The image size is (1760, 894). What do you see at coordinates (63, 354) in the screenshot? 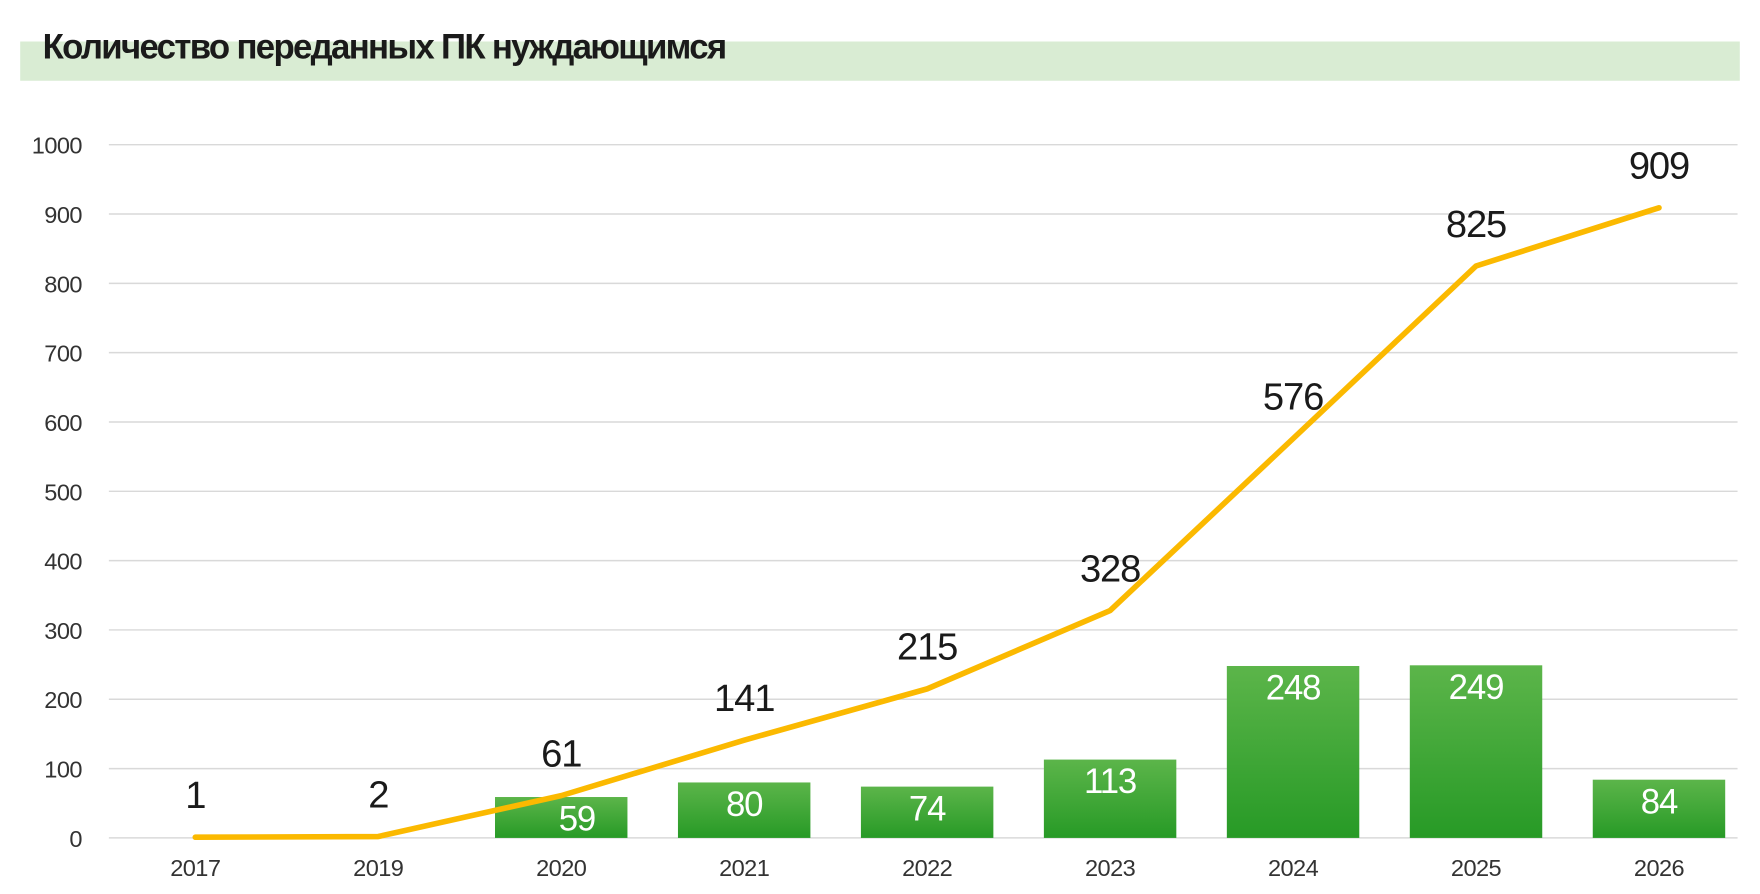
I see `y-tick-label: 700` at bounding box center [63, 354].